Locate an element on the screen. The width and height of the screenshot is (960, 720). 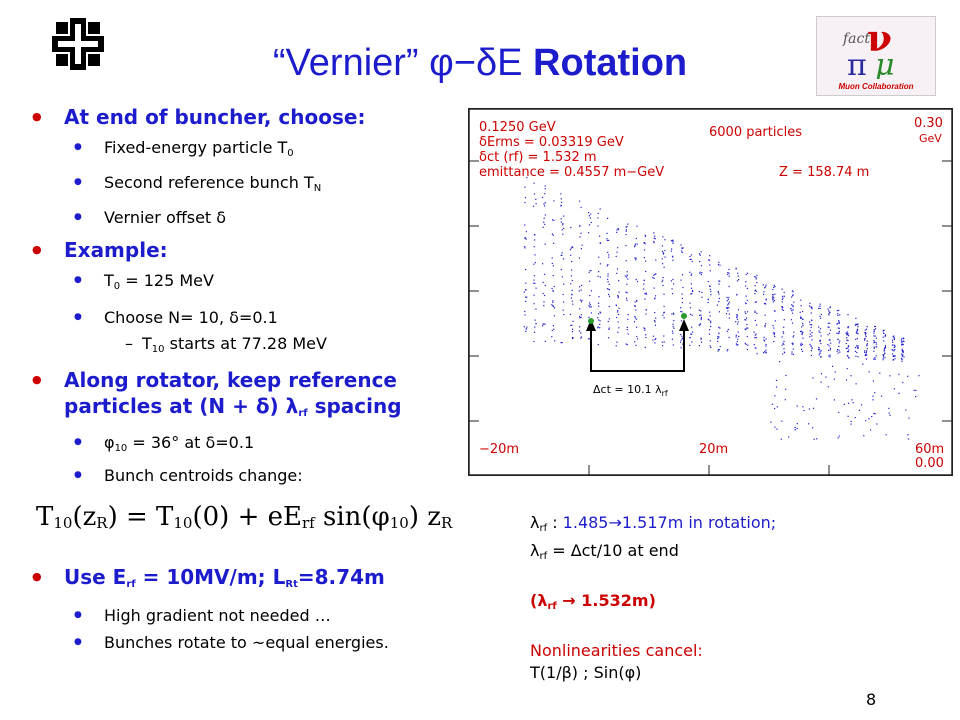
arrow-head-left-icon is located at coordinates (591, 325).